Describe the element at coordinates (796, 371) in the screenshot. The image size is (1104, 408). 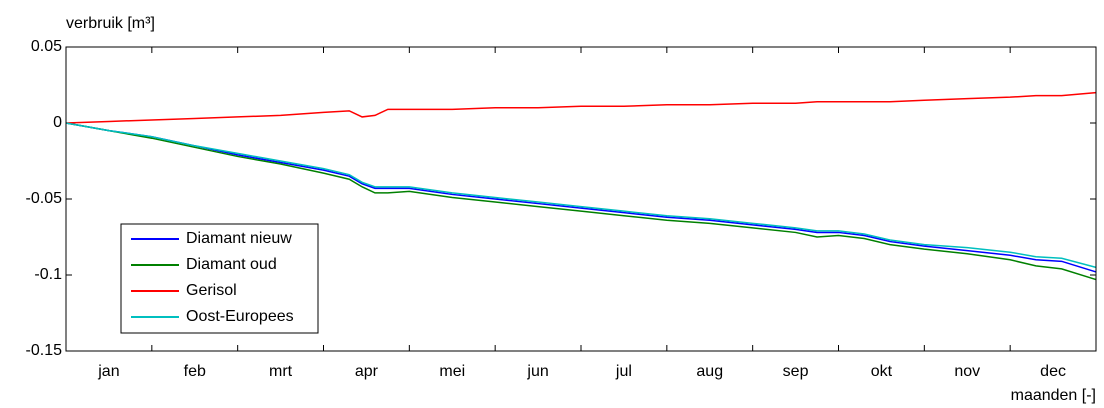
I see `x-tick-label: sep` at that location.